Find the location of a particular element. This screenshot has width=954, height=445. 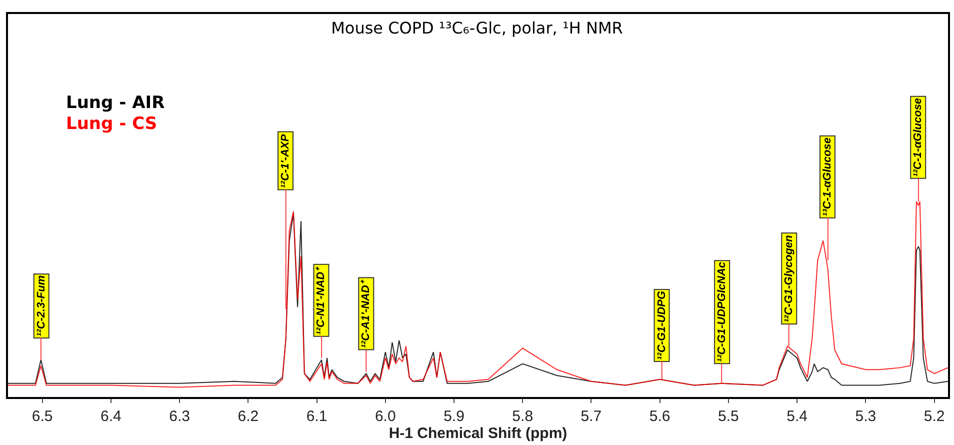

x-tick-label: 6.4 is located at coordinates (111, 416).